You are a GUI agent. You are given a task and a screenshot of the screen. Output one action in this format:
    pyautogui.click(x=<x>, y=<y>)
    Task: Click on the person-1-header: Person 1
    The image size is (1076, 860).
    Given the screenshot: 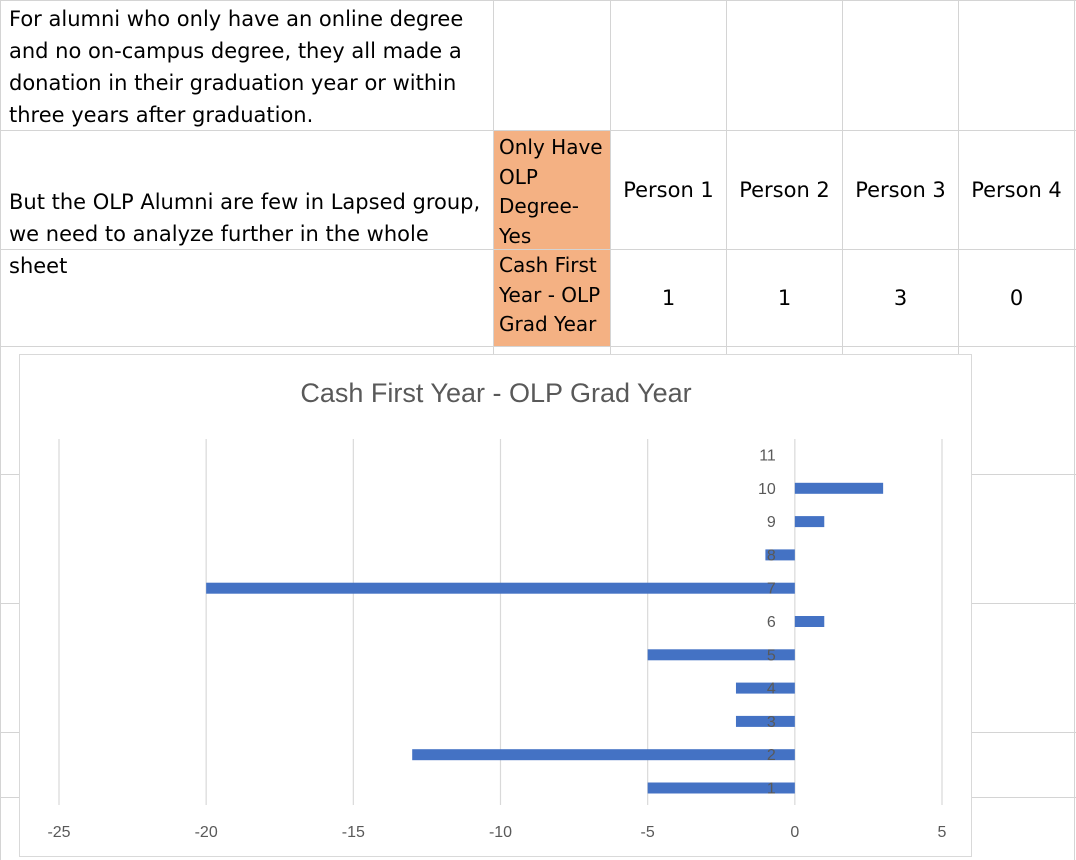 What is the action you would take?
    pyautogui.click(x=668, y=190)
    